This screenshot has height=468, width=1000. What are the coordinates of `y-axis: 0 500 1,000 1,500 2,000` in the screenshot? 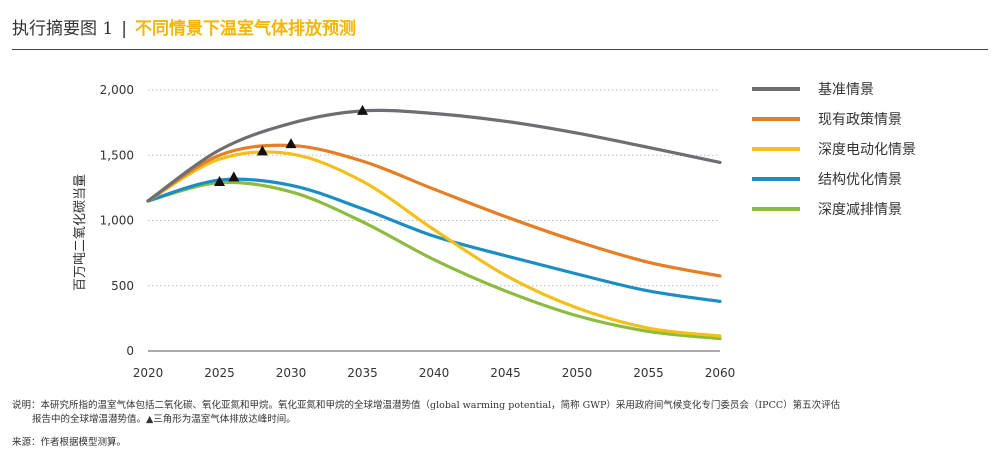 It's located at (117, 220).